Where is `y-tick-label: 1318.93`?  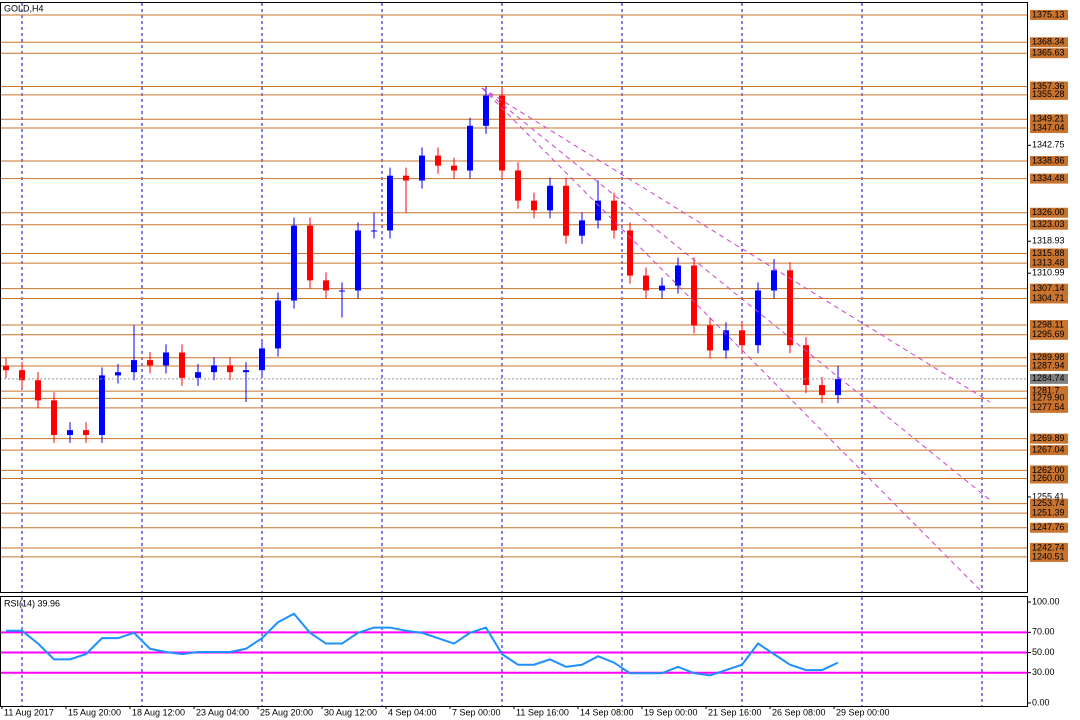
y-tick-label: 1318.93 is located at coordinates (1048, 241).